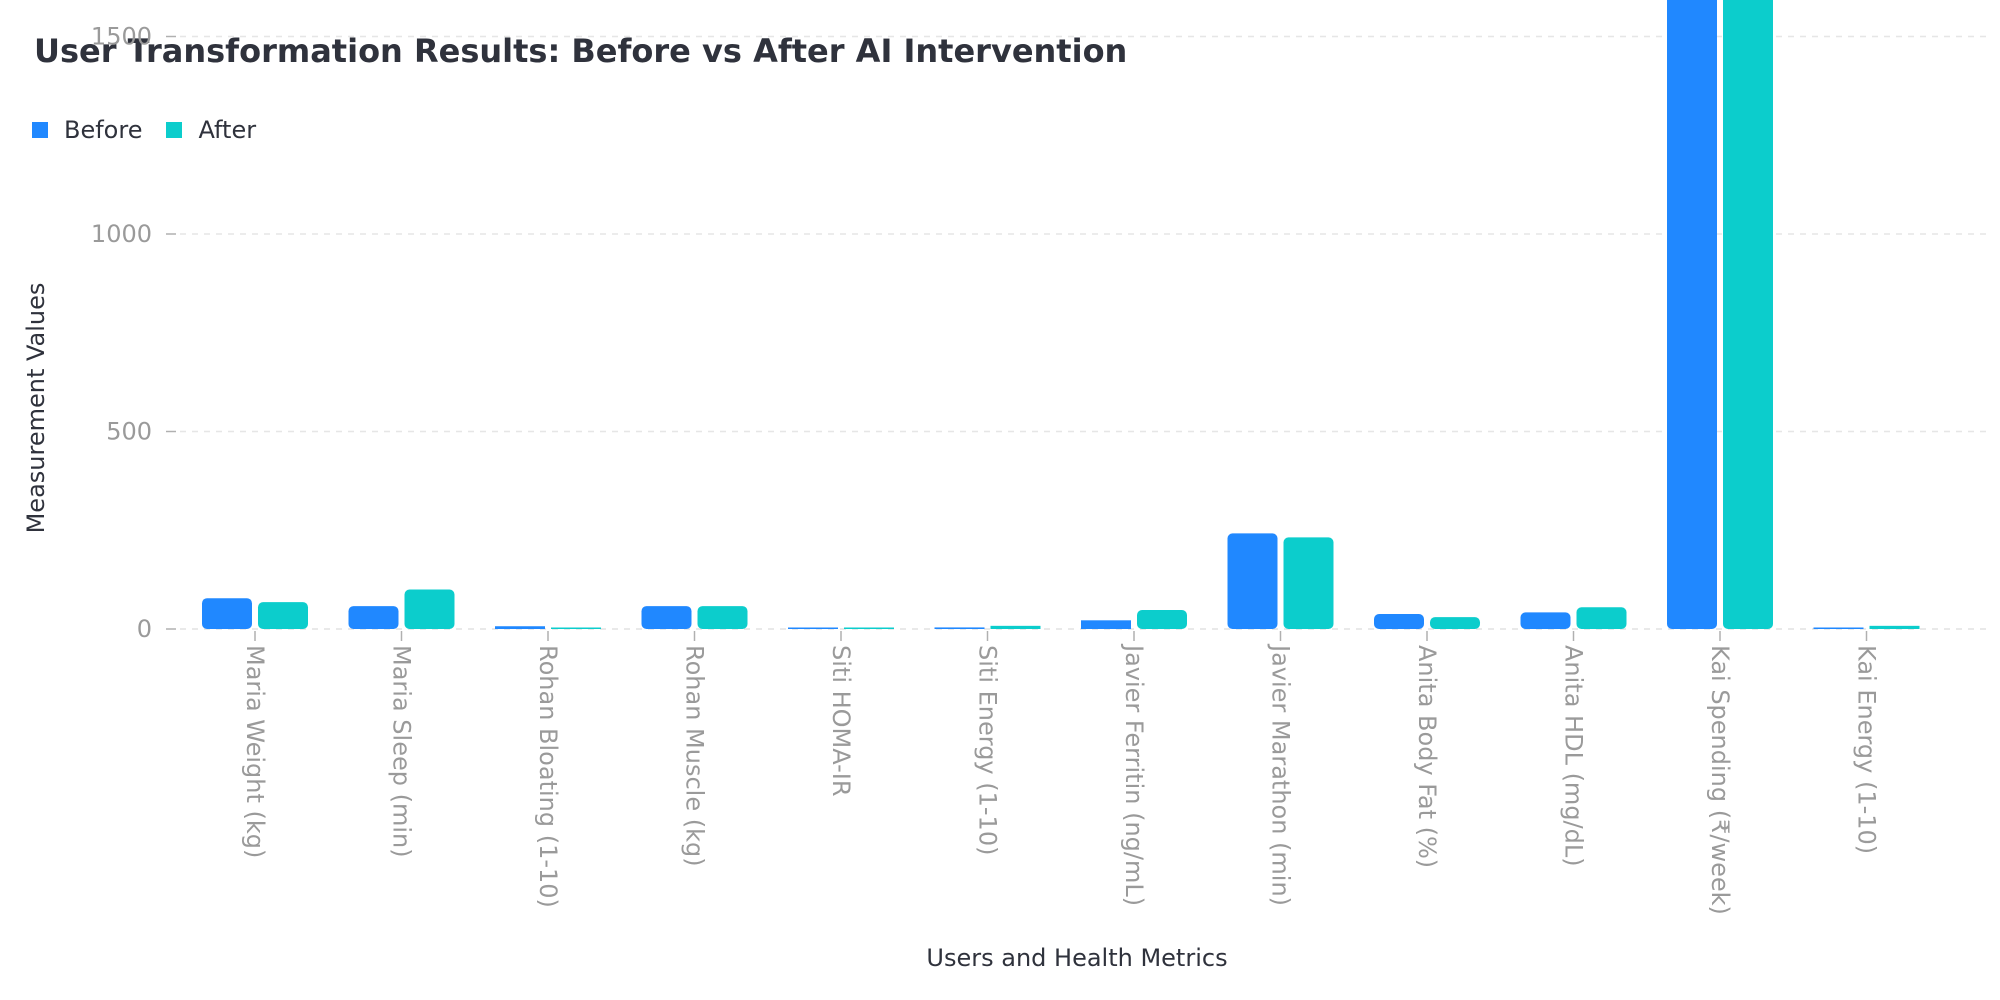 The width and height of the screenshot is (2000, 1000). What do you see at coordinates (227, 130) in the screenshot?
I see `legend-label-after: After` at bounding box center [227, 130].